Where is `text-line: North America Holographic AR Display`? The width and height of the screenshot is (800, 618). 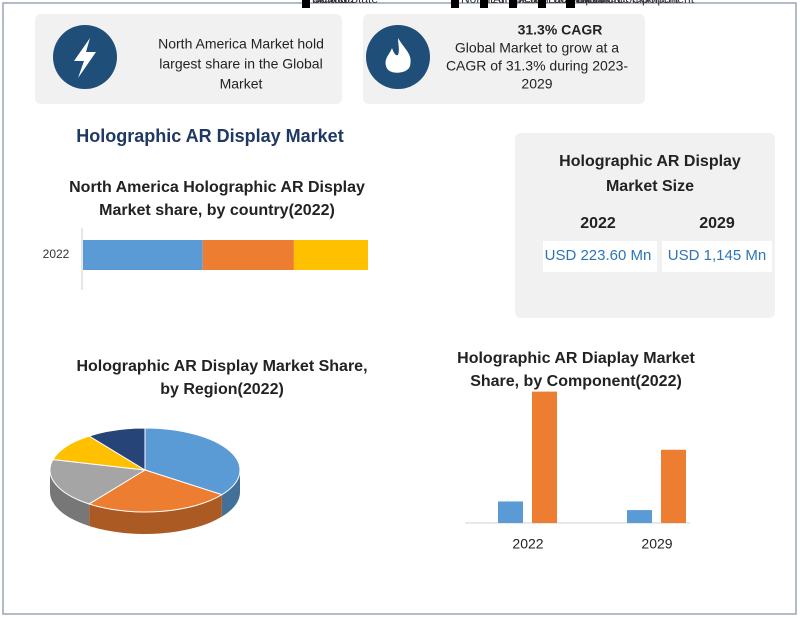
text-line: North America Holographic AR Display is located at coordinates (217, 187).